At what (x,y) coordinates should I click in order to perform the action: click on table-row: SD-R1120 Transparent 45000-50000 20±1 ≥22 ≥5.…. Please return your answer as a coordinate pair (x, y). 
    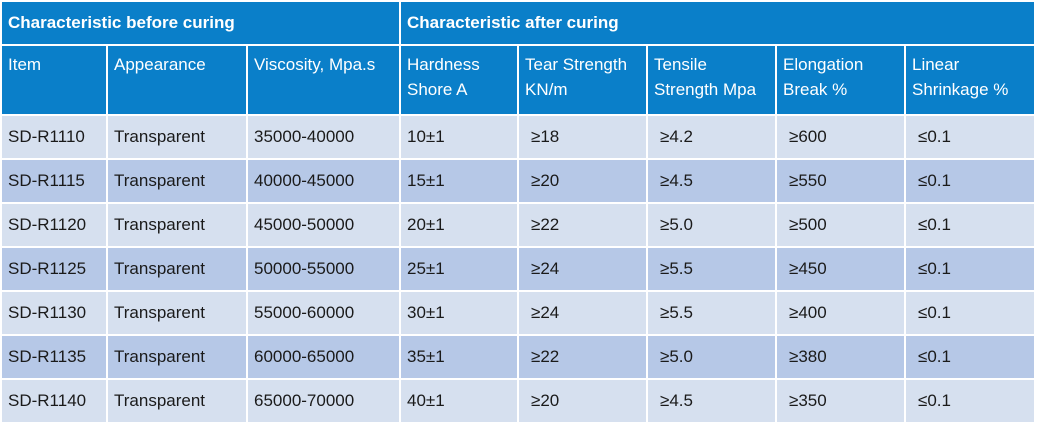
    Looking at the image, I should click on (518, 225).